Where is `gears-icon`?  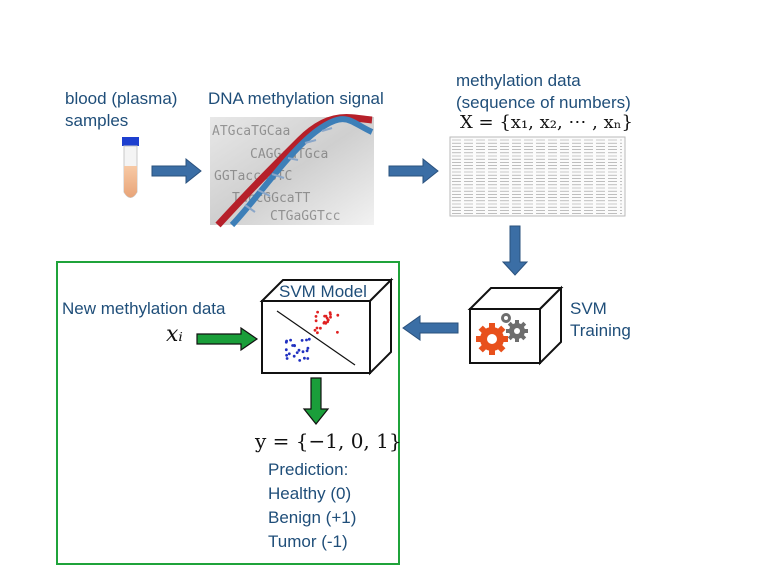
gears-icon is located at coordinates (502, 334).